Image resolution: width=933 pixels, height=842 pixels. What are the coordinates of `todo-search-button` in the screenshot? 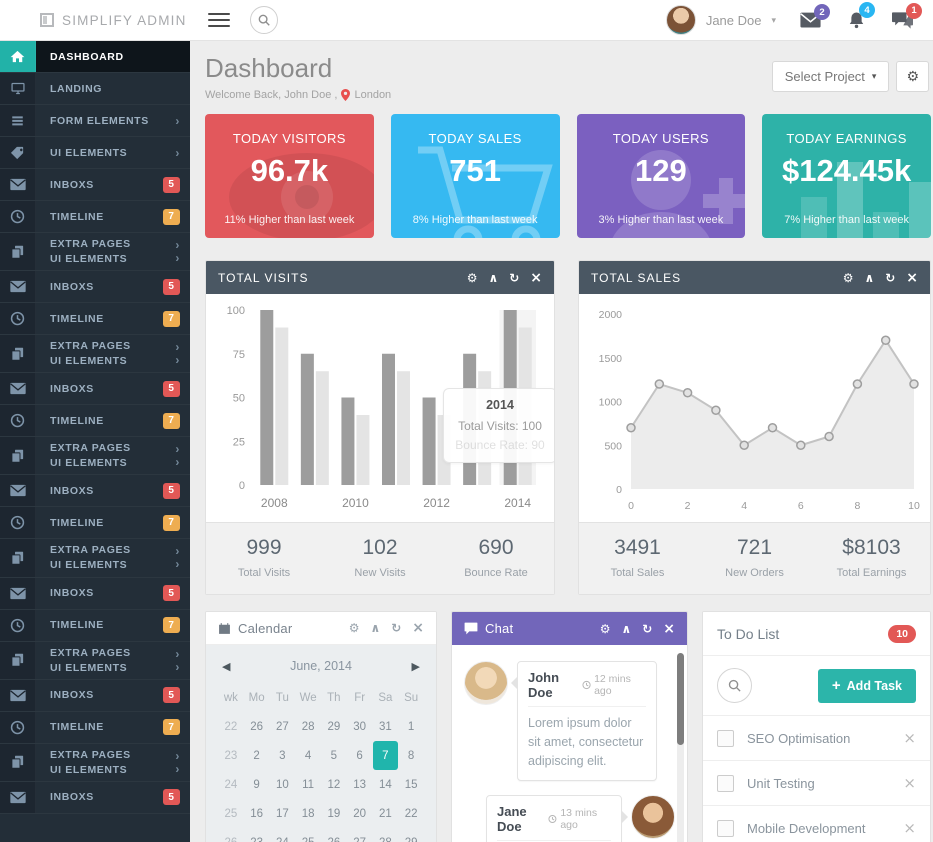 It's located at (734, 685).